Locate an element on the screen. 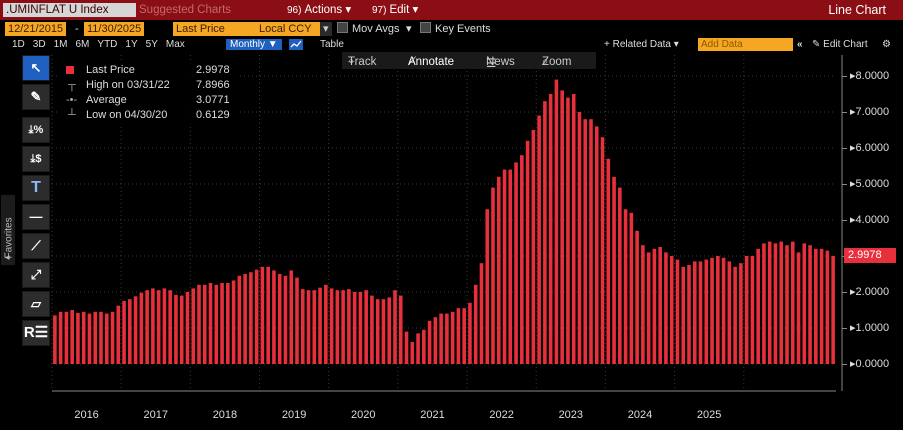 This screenshot has height=430, width=903. pointer-tool: ↖ is located at coordinates (36, 68).